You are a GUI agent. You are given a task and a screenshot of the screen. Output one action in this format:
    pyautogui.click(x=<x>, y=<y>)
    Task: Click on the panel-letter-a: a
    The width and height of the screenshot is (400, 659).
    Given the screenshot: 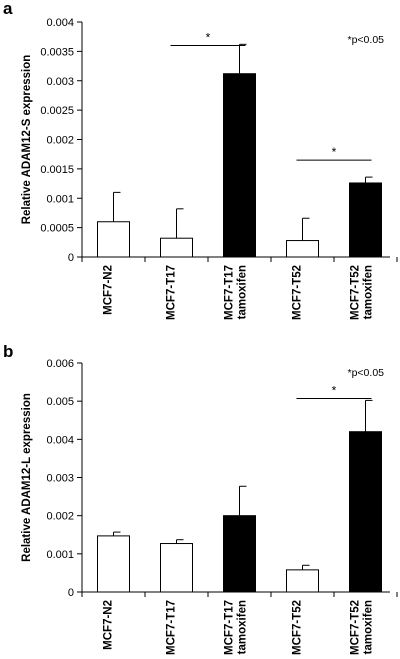 What is the action you would take?
    pyautogui.click(x=8, y=9)
    